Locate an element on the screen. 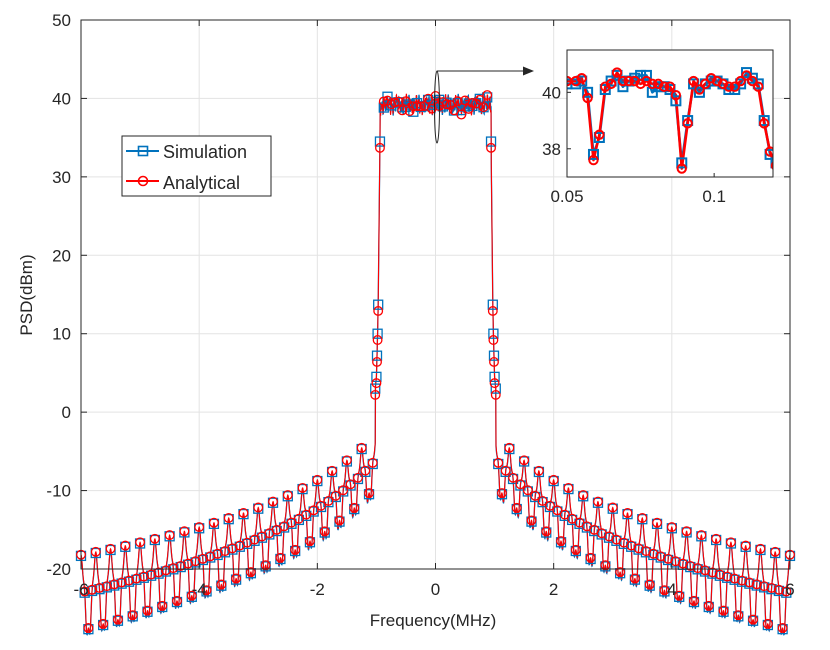 The height and width of the screenshot is (650, 830). y-tick-label: 40 is located at coordinates (61, 98).